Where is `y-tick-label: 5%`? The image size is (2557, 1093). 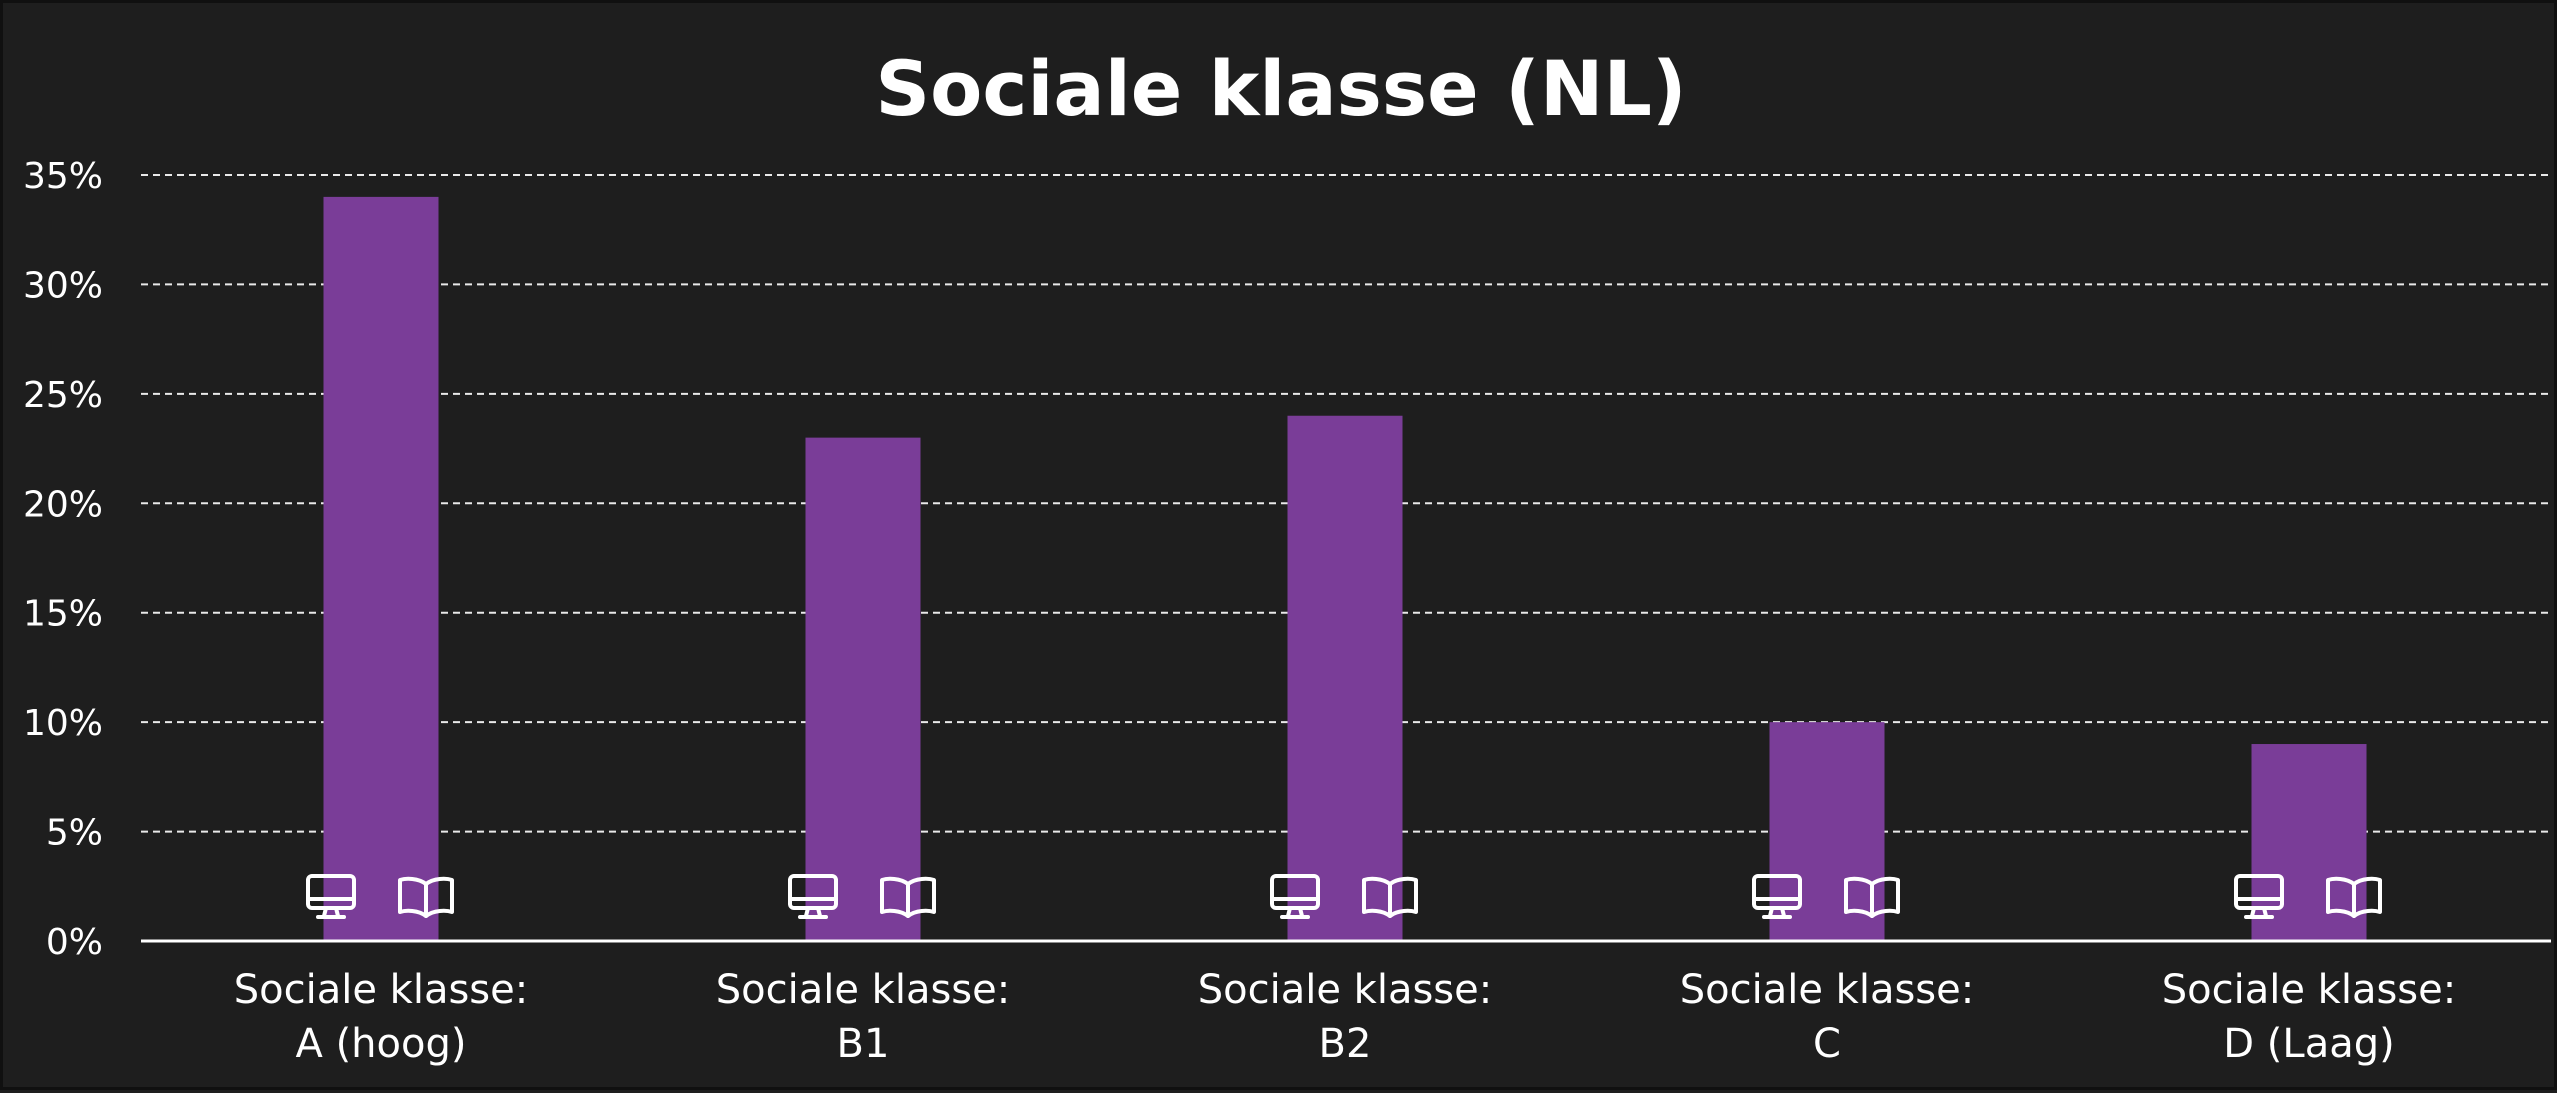
y-tick-label: 5% is located at coordinates (74, 833).